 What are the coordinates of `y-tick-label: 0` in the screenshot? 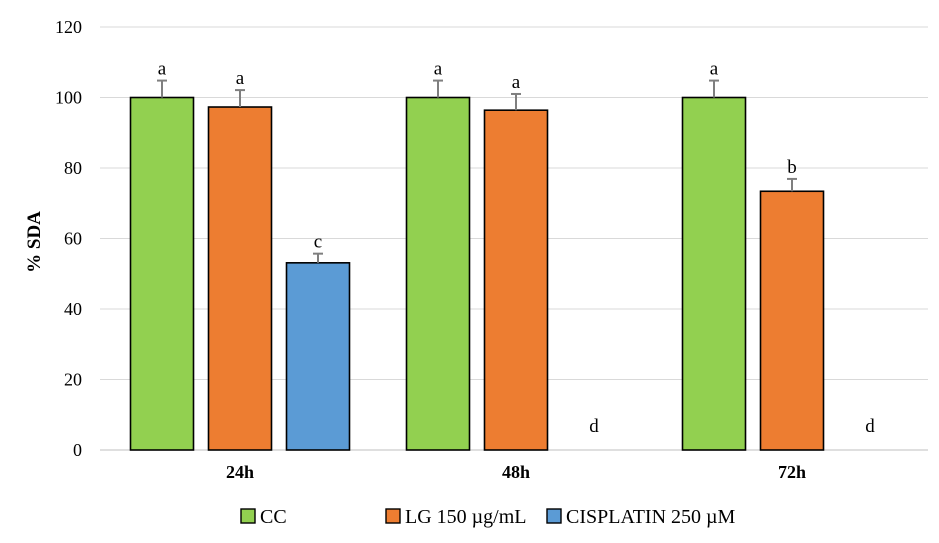 It's located at (77, 450).